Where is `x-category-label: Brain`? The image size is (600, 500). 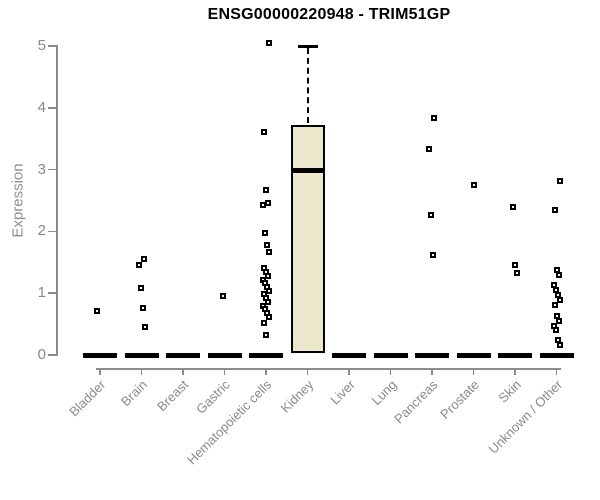 x-category-label: Brain is located at coordinates (134, 393).